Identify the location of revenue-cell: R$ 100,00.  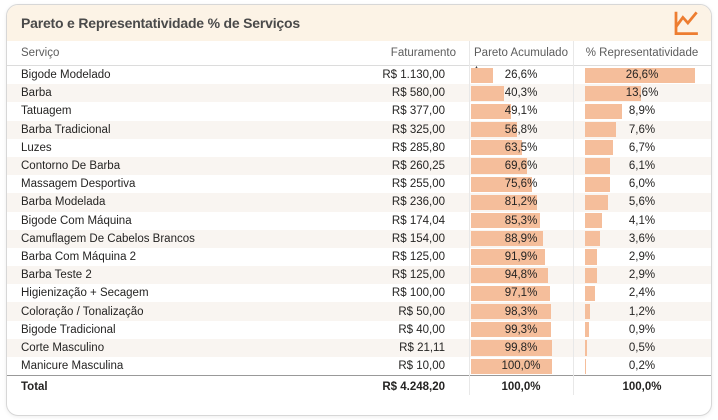
(418, 293).